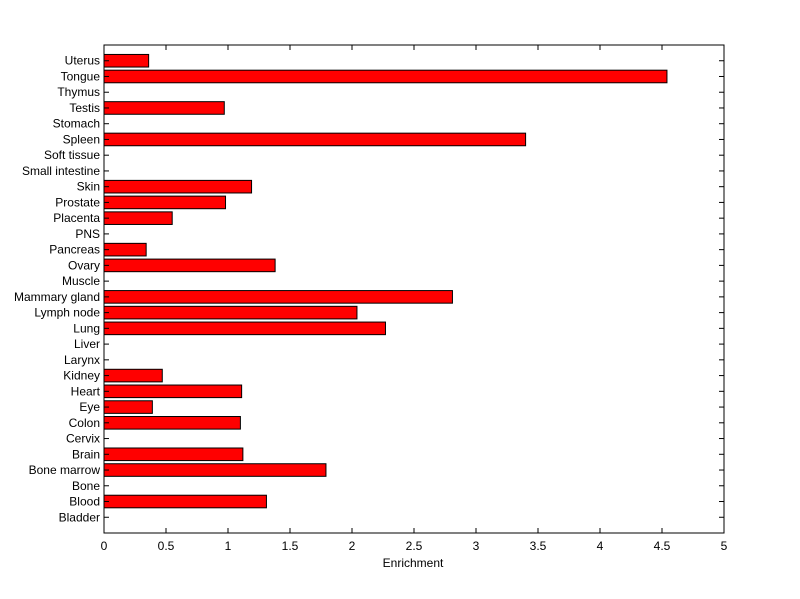  Describe the element at coordinates (476, 546) in the screenshot. I see `x-tick-label: 3` at that location.